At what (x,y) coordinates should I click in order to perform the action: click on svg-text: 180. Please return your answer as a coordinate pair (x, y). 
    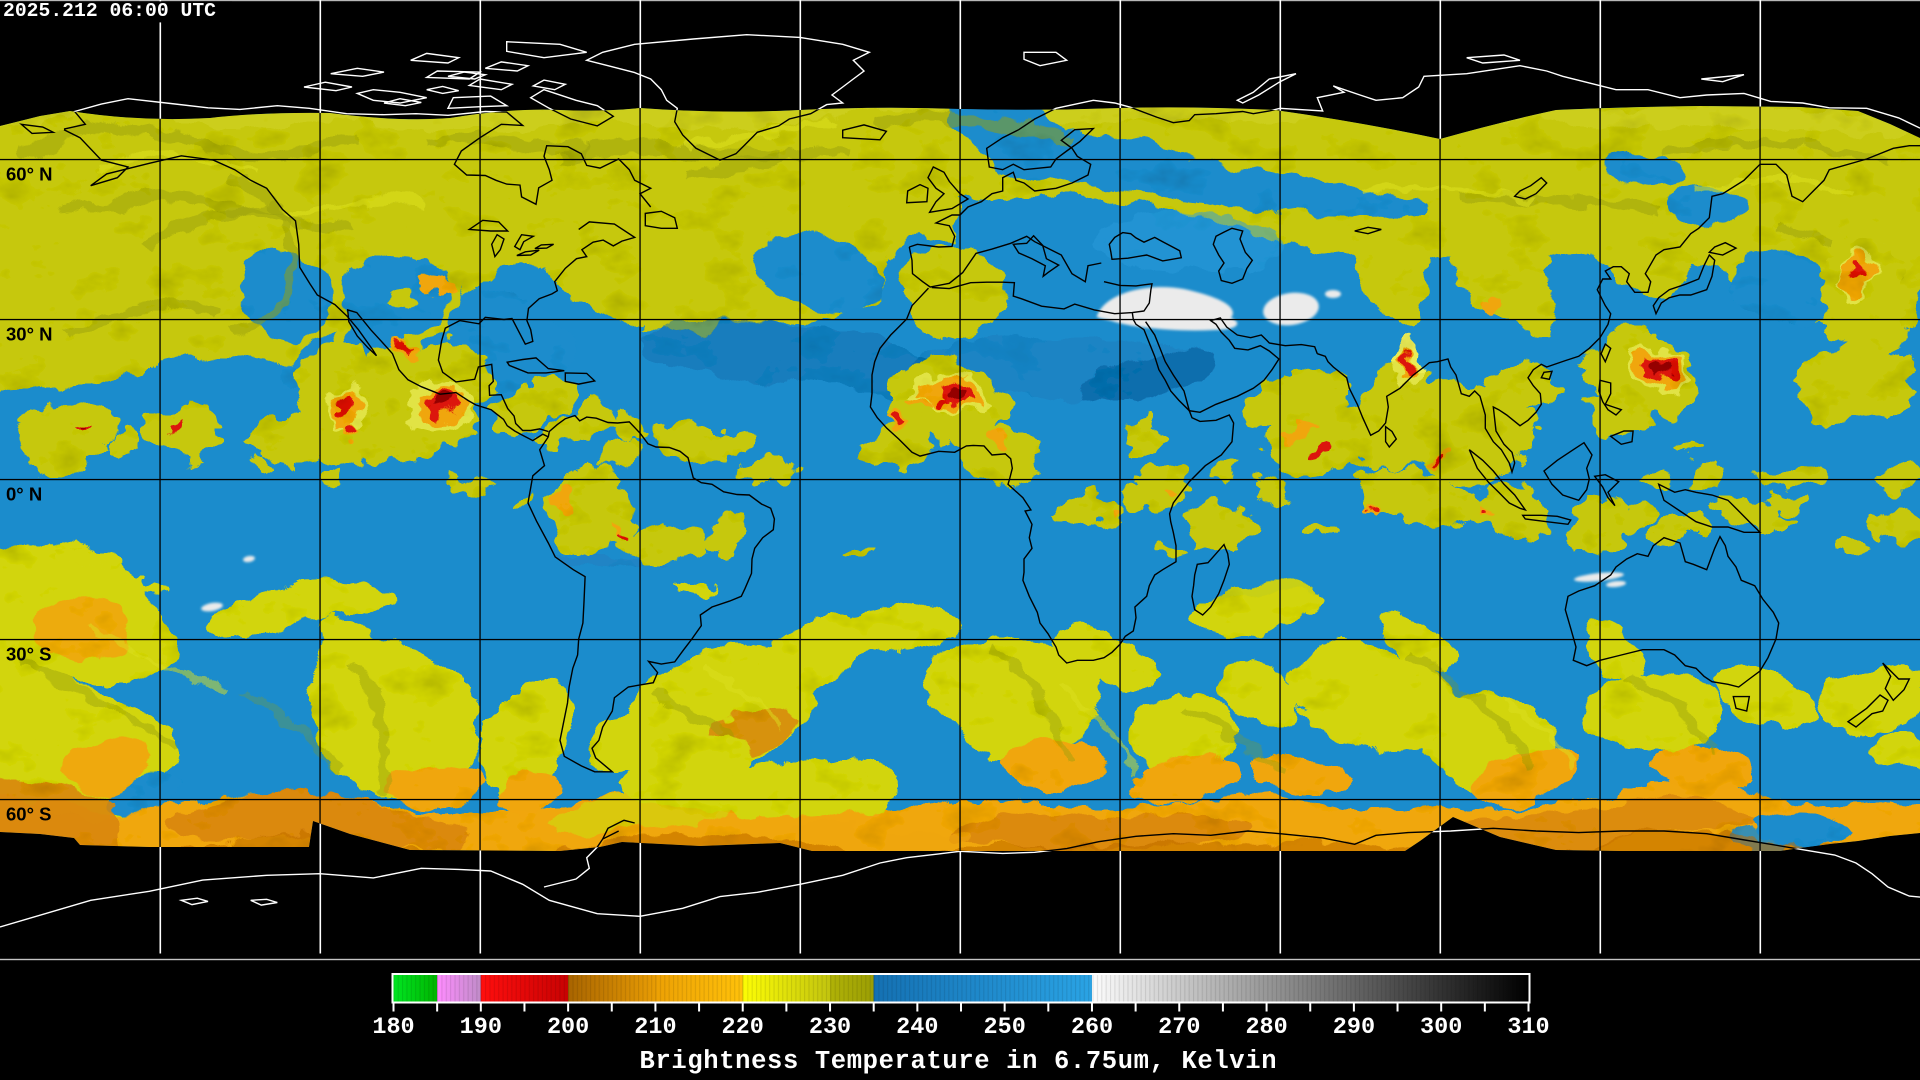
    Looking at the image, I should click on (393, 1027).